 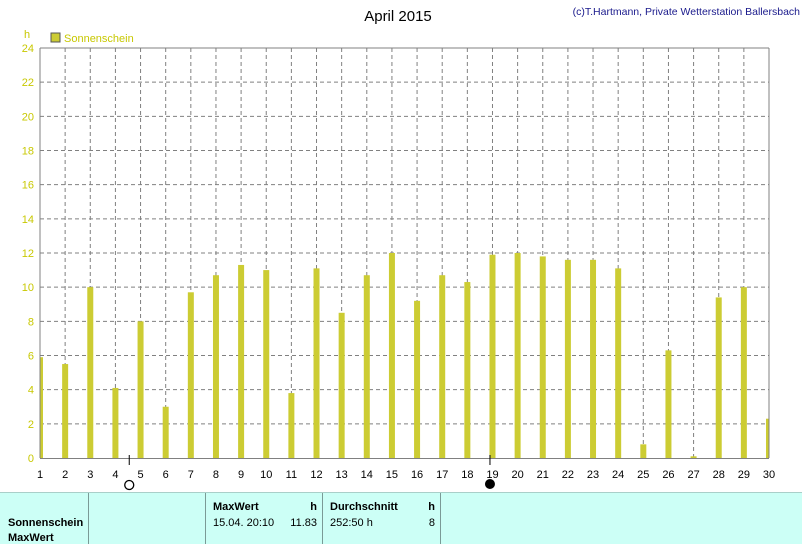 I want to click on x-tick-label: 10, so click(x=266, y=475).